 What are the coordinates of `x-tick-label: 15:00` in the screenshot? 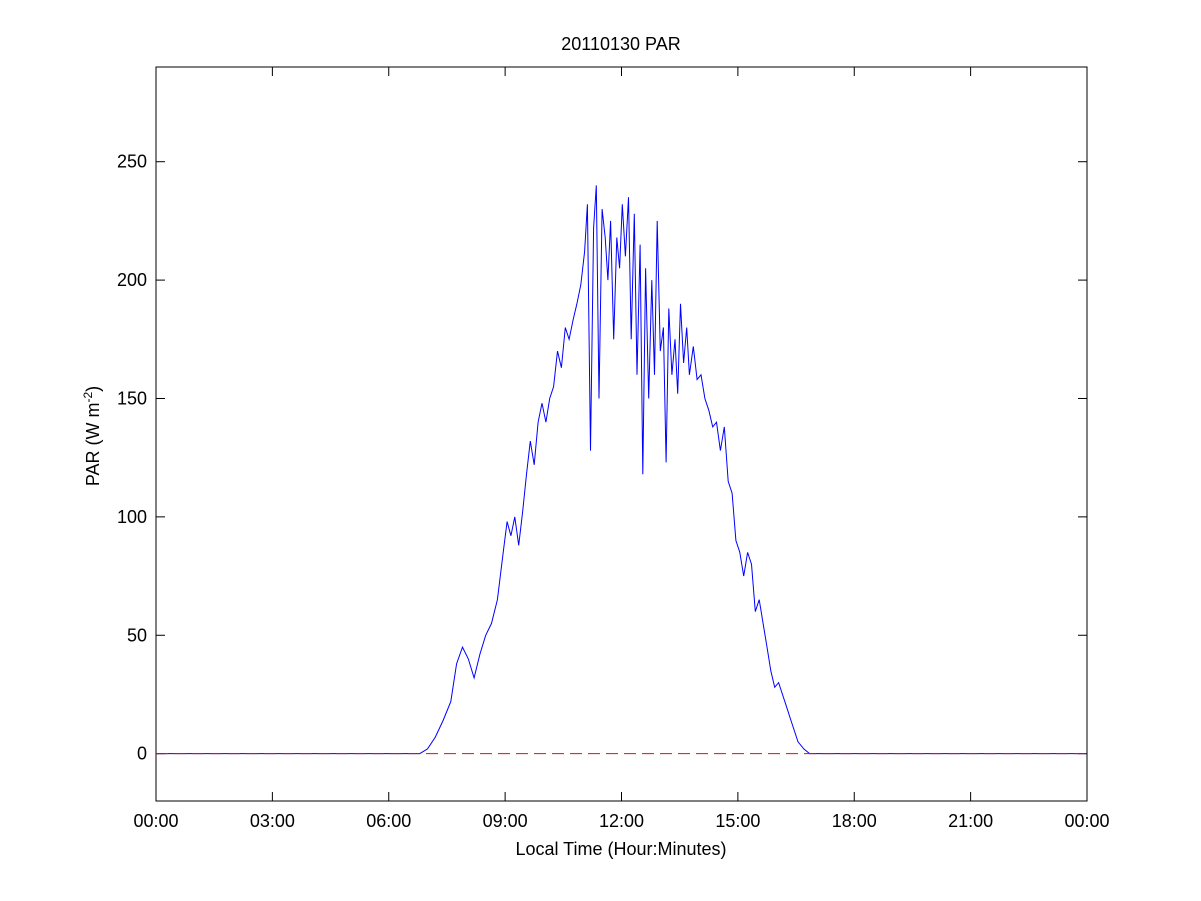 It's located at (737, 821).